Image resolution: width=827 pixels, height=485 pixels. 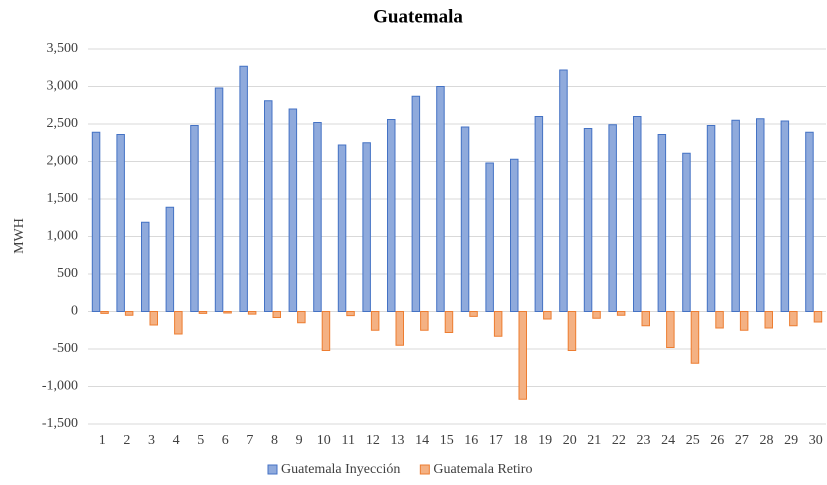 What do you see at coordinates (791, 440) in the screenshot?
I see `x-tick-label: 29` at bounding box center [791, 440].